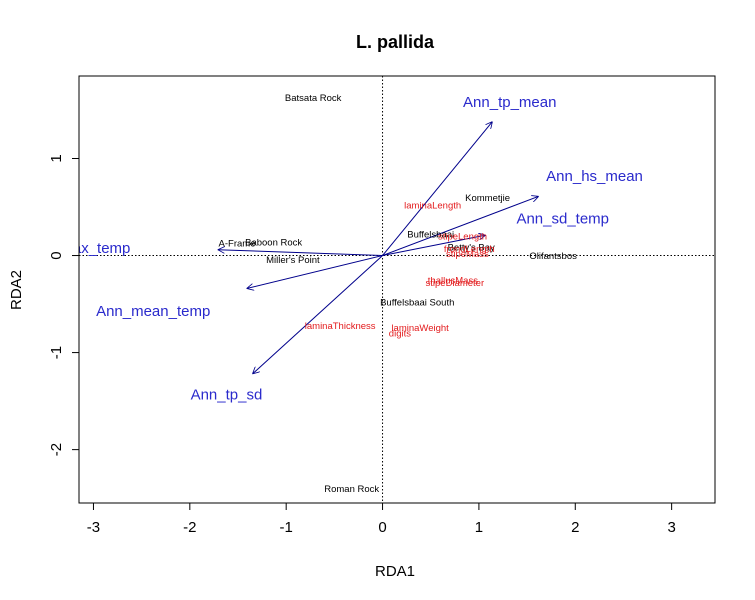 The width and height of the screenshot is (755, 600). Describe the element at coordinates (462, 237) in the screenshot. I see `response-label-stipelength: stipeLength` at that location.